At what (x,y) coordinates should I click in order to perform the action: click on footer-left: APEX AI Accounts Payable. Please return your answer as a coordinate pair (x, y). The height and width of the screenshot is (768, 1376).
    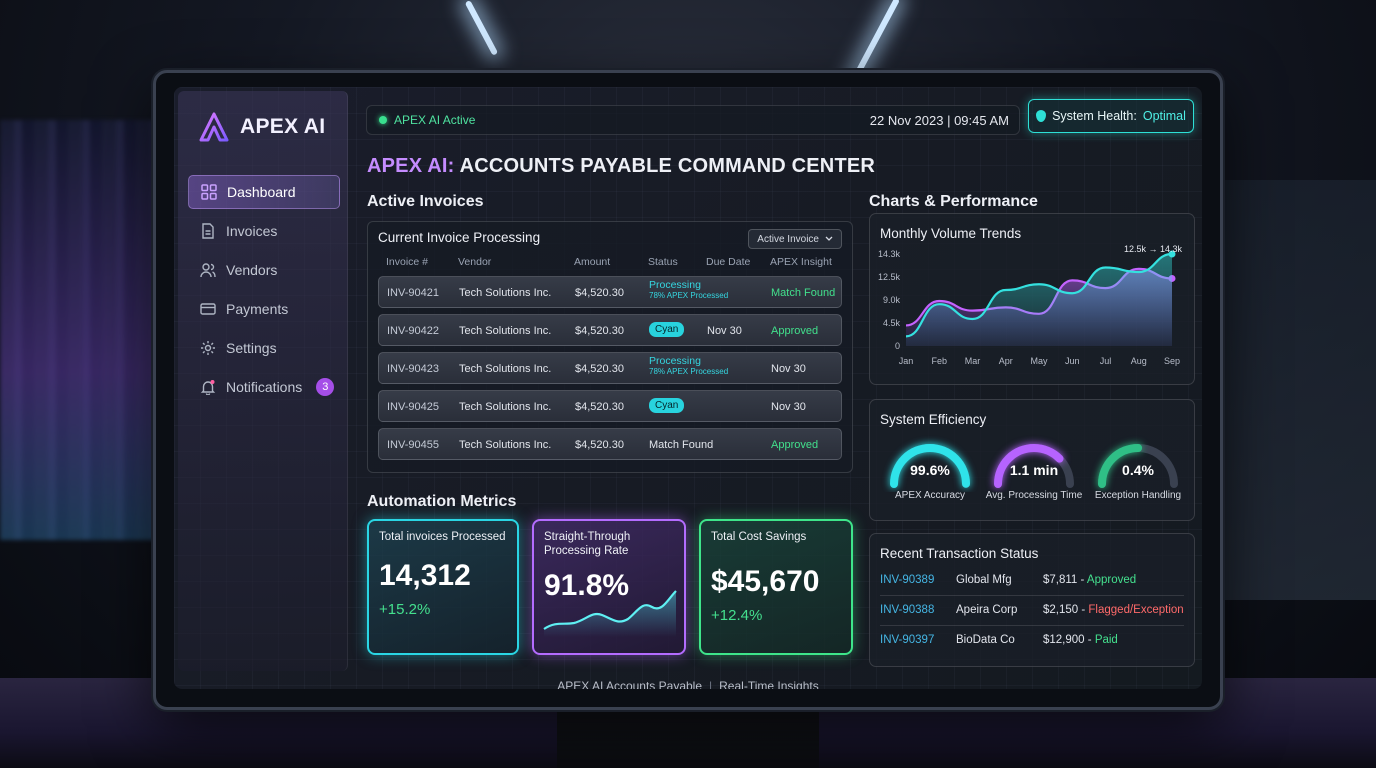
    Looking at the image, I should click on (630, 684).